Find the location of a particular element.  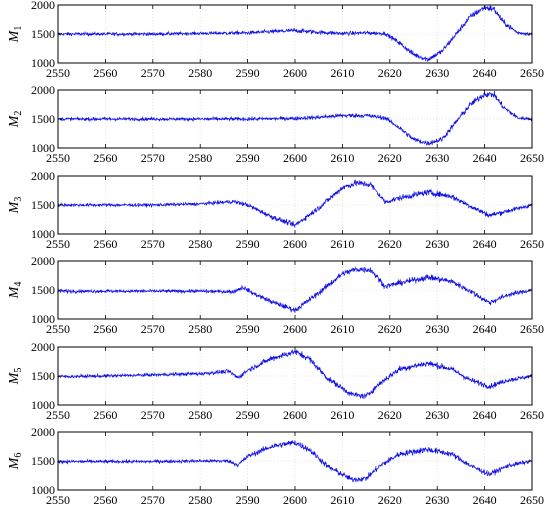

y-axis-label: M3 is located at coordinates (15, 206).